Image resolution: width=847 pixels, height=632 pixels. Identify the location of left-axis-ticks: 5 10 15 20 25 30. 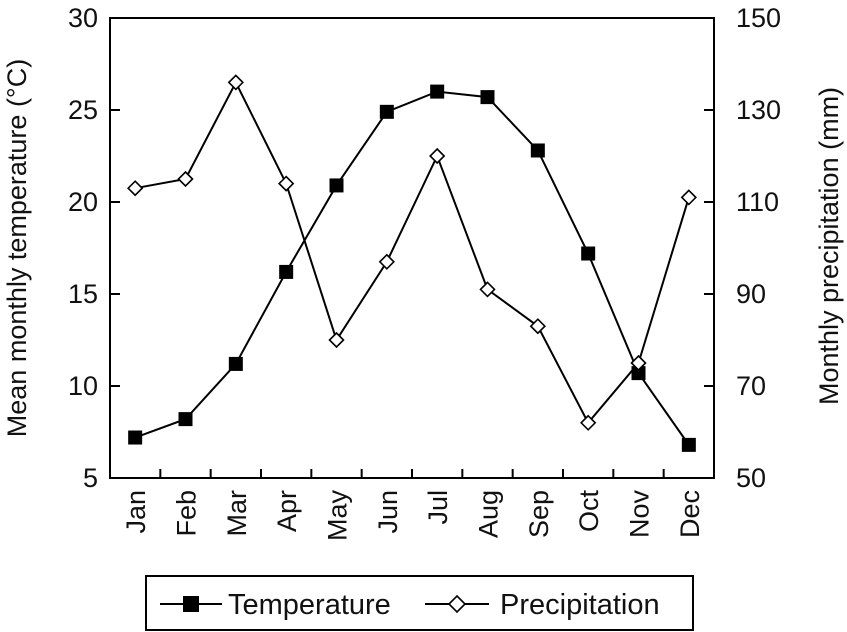
(94, 248).